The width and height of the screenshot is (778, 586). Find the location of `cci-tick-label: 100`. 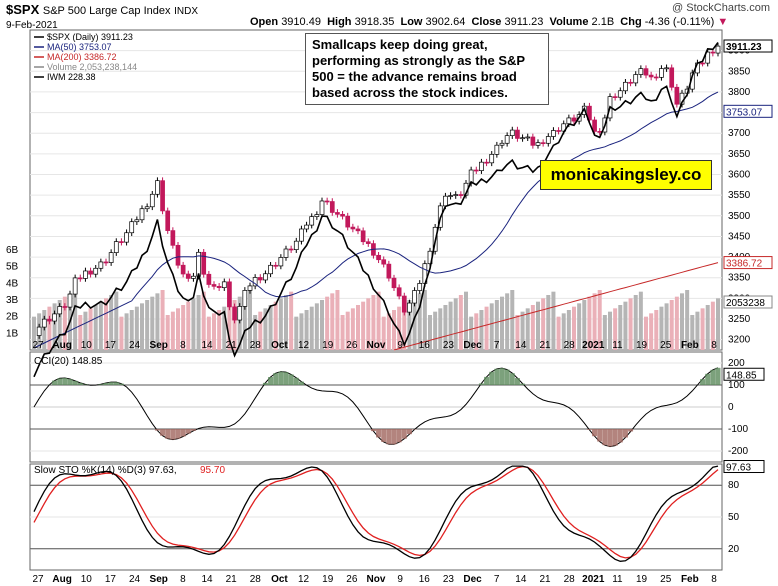

cci-tick-label: 100 is located at coordinates (736, 385).